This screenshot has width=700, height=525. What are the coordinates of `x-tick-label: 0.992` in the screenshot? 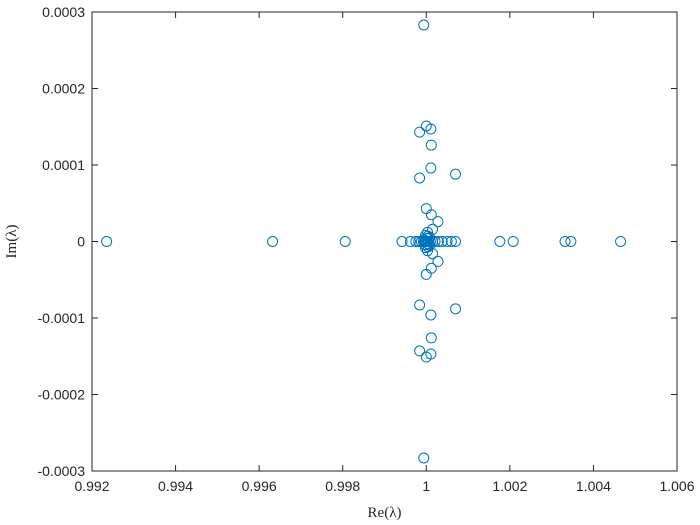 It's located at (91, 486).